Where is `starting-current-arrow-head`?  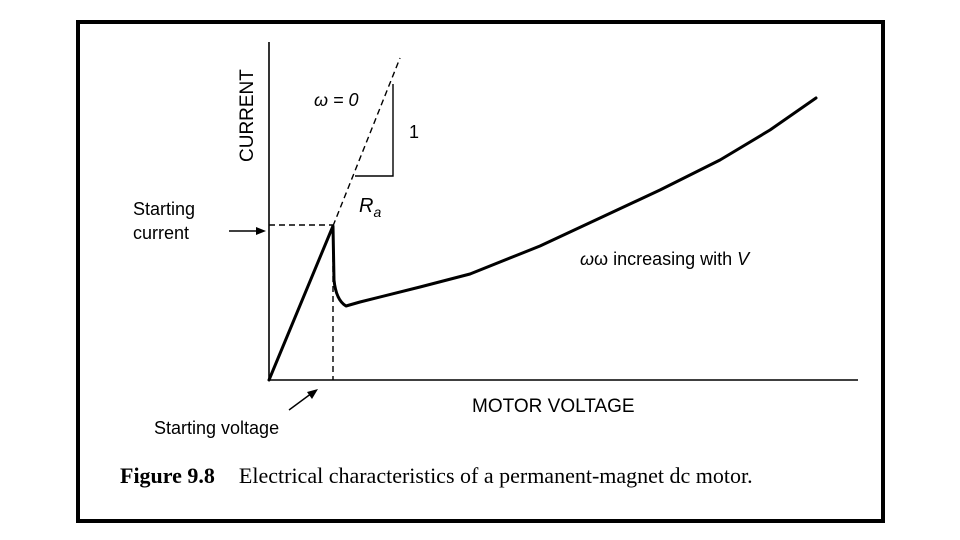 starting-current-arrow-head is located at coordinates (261, 231).